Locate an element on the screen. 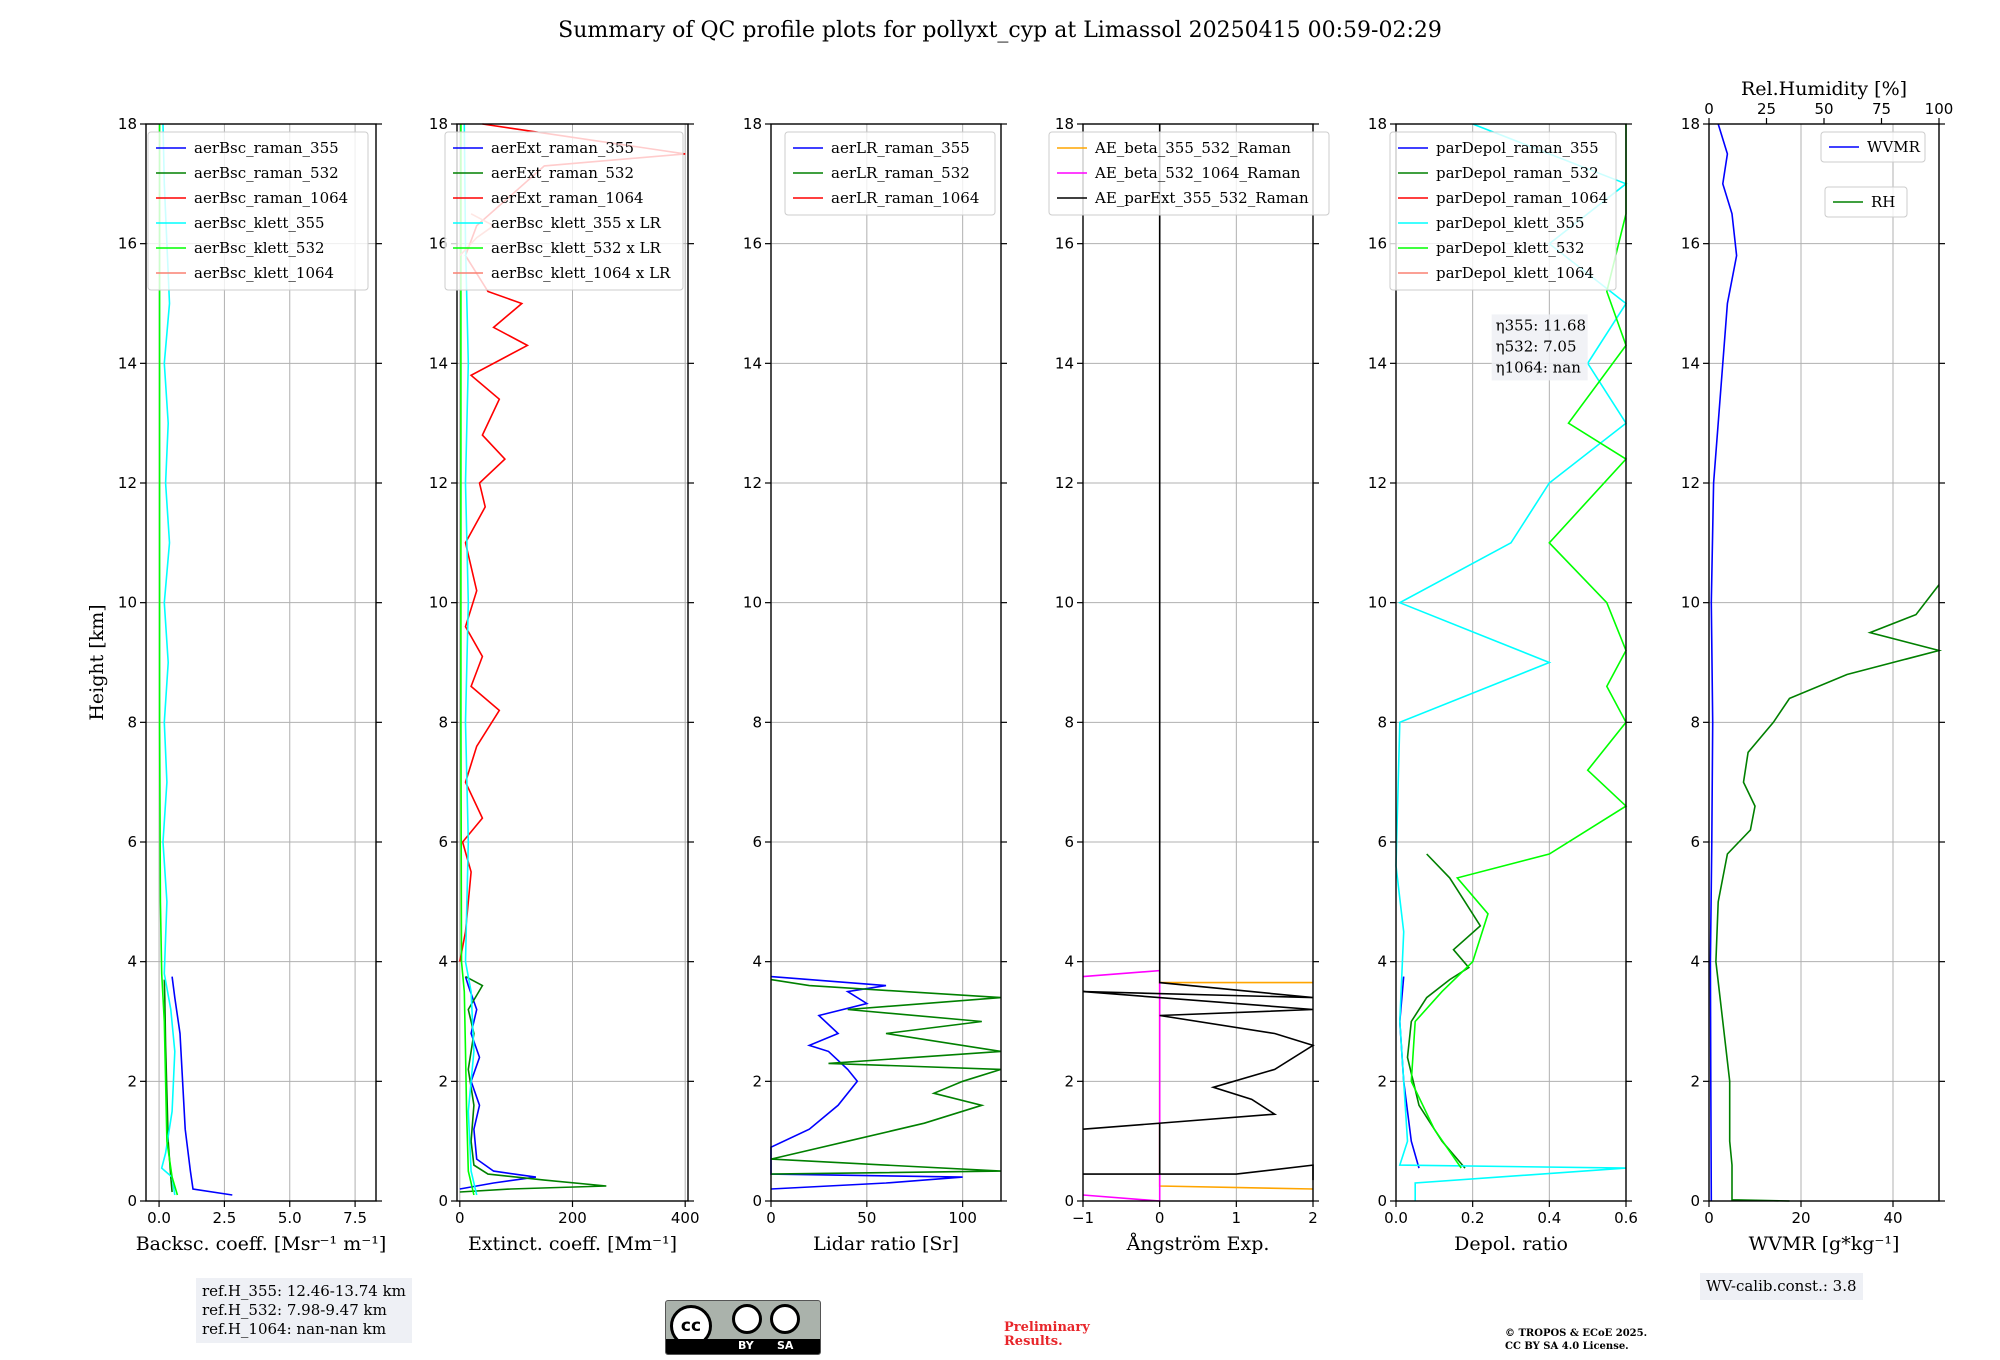 This screenshot has width=2000, height=1360. legend-label: AE_beta_355_532_Raman is located at coordinates (1192, 148).